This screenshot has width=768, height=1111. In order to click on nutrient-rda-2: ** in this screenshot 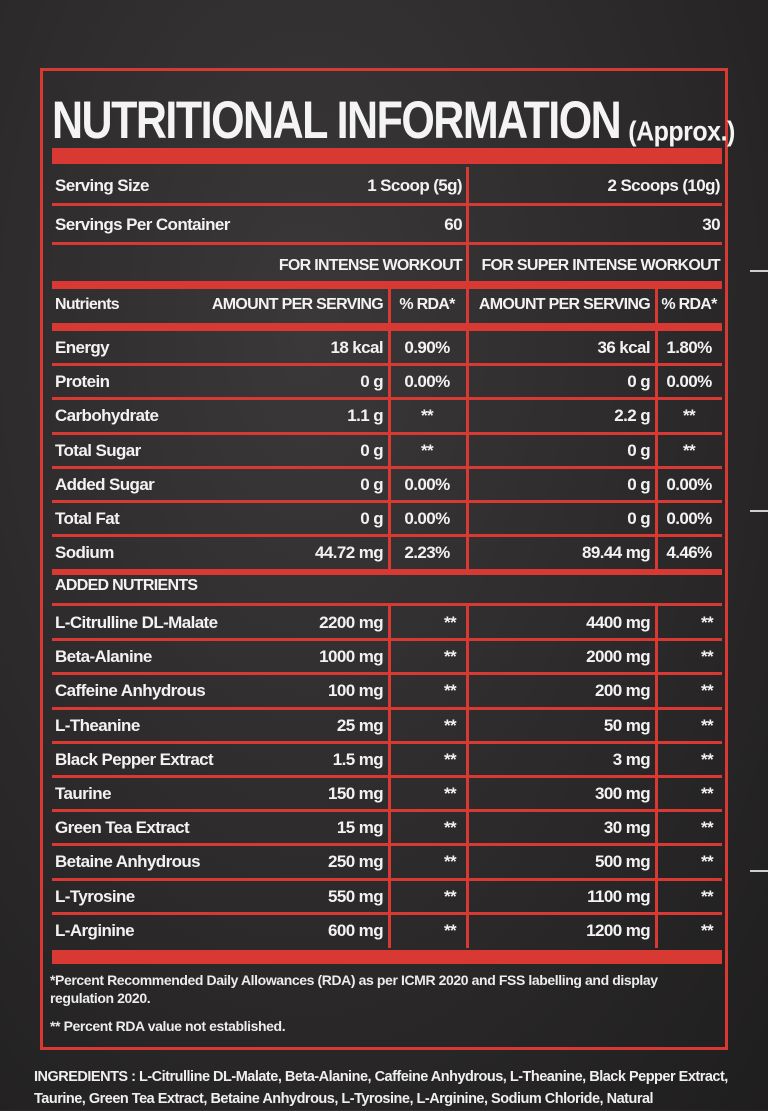, I will do `click(689, 450)`.